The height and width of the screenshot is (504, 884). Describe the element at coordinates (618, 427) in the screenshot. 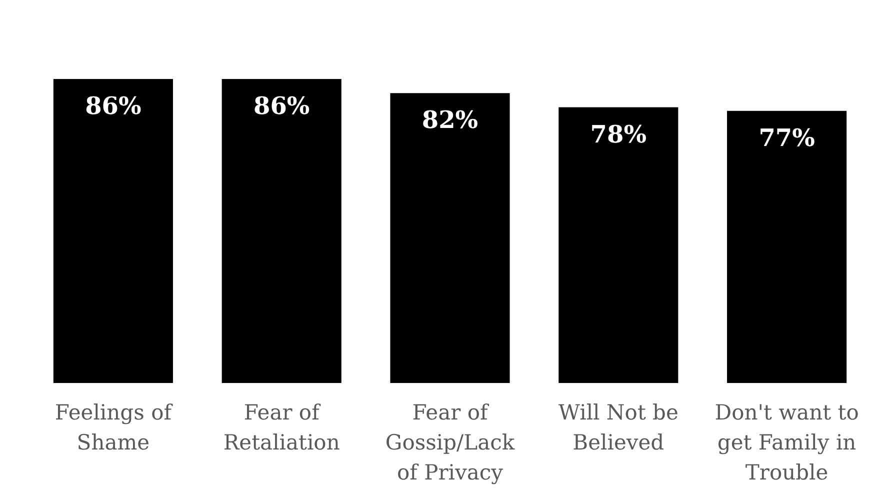

I see `x-tick-label: Will Not be Believed` at that location.